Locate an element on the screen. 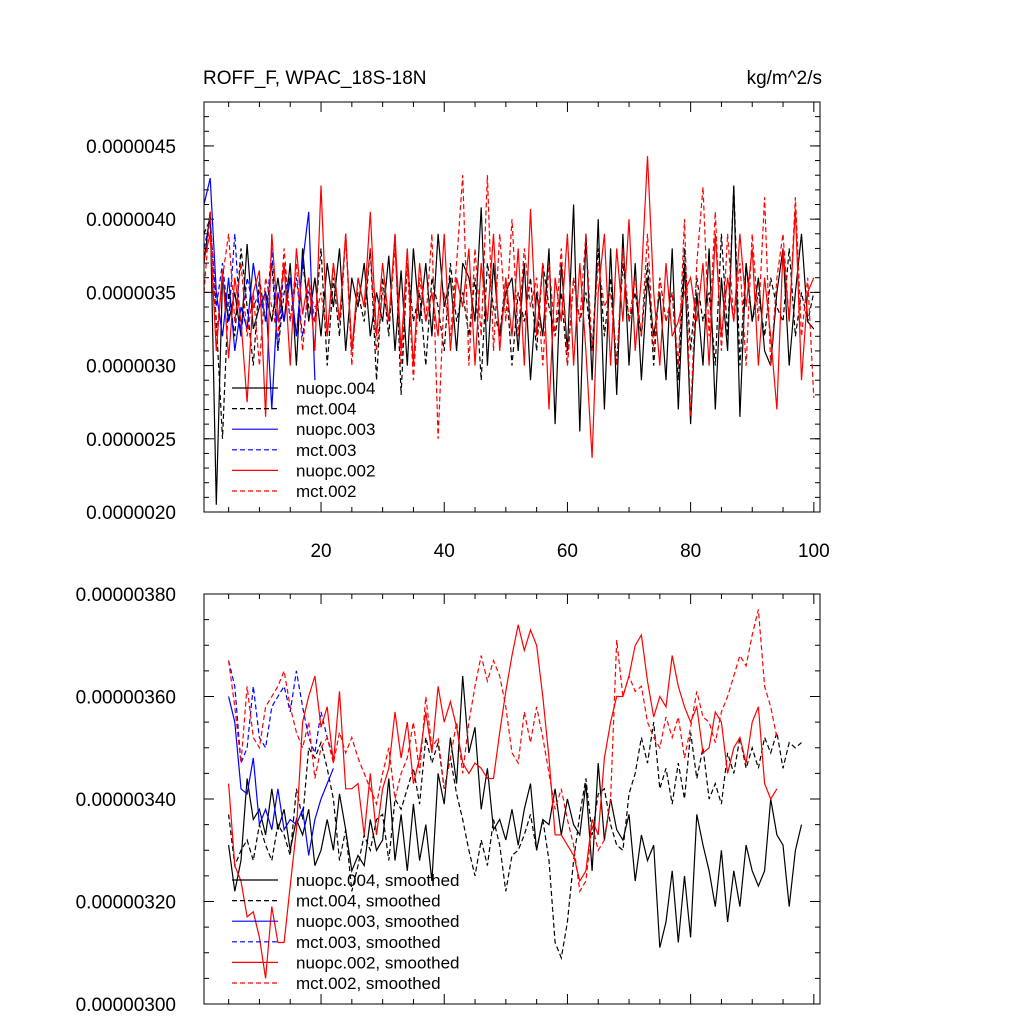 The height and width of the screenshot is (1024, 1024). y-tick-label: 0.0000030 is located at coordinates (131, 367).